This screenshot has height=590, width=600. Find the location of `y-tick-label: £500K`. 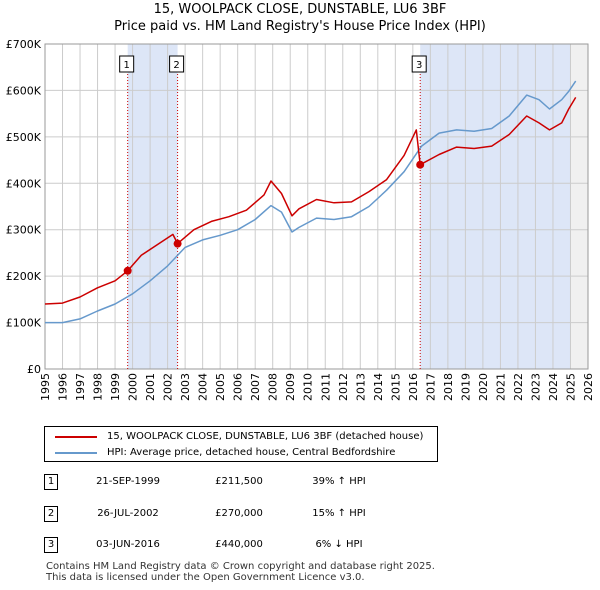

y-tick-label: £500K is located at coordinates (24, 137).